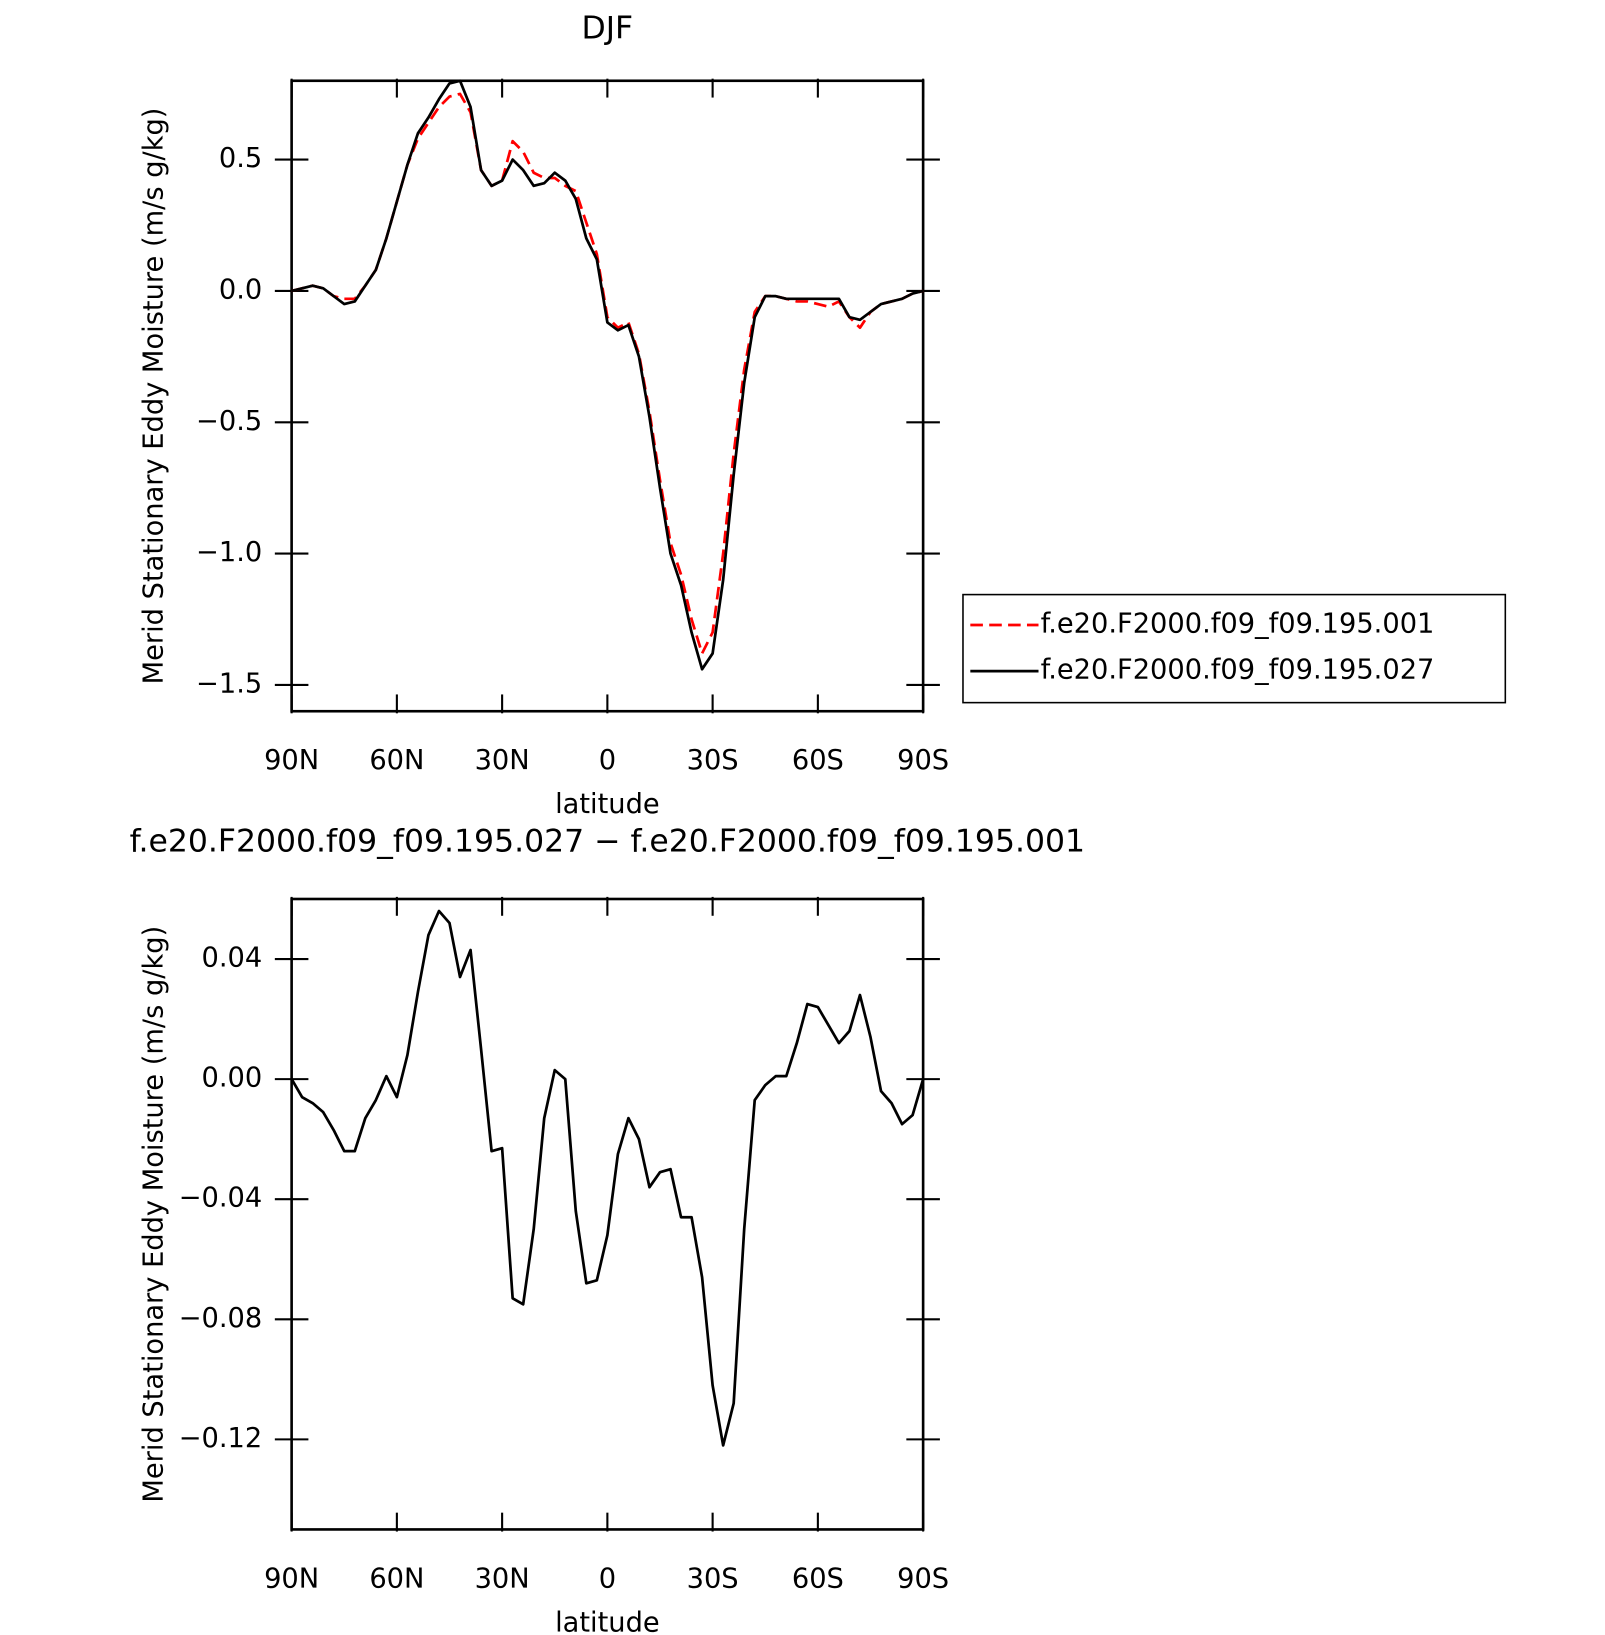  I want to click on chart-title: DJF, so click(608, 28).